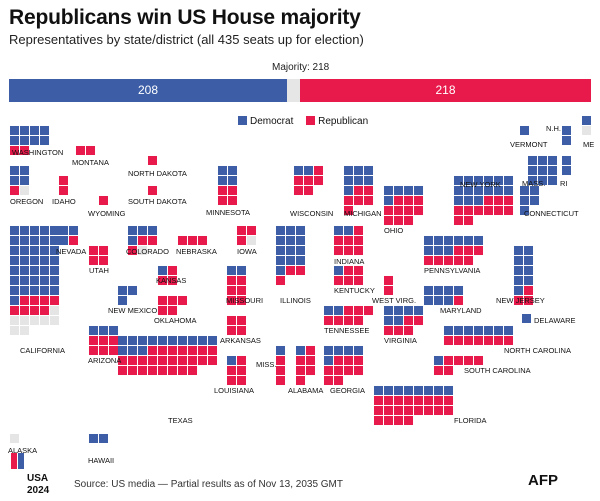 This screenshot has width=600, height=501. What do you see at coordinates (247, 251) in the screenshot?
I see `state-label-iowa: IOWA` at bounding box center [247, 251].